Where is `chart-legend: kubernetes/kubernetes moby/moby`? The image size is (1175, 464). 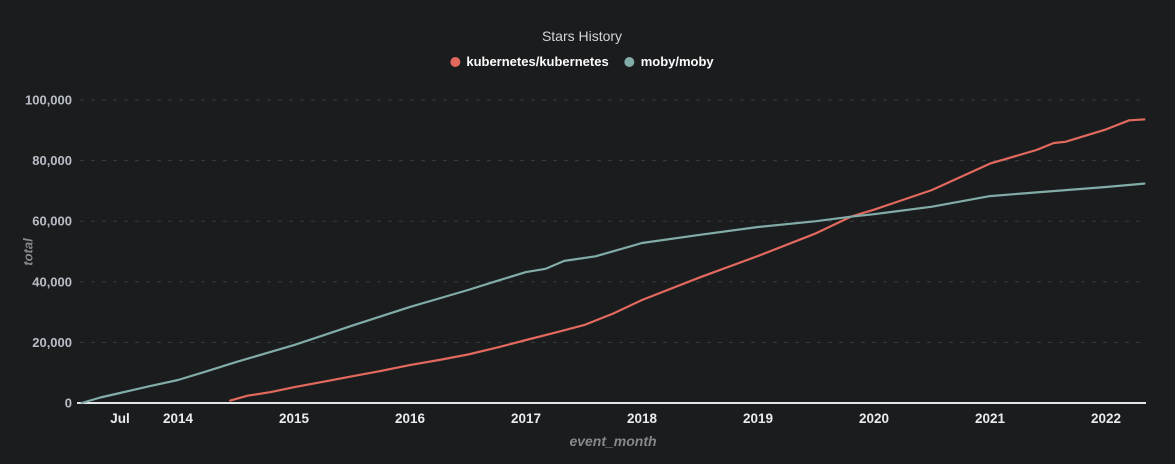 chart-legend: kubernetes/kubernetes moby/moby is located at coordinates (582, 61).